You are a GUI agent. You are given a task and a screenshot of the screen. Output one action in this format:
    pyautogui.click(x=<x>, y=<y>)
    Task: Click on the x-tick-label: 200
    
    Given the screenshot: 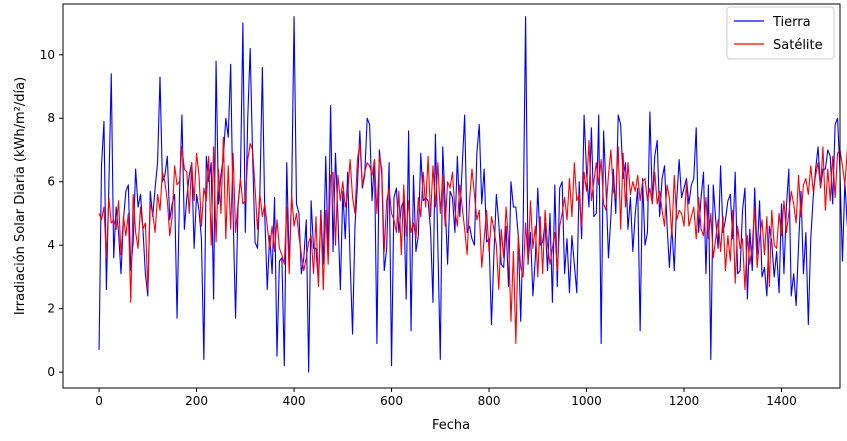 What is the action you would take?
    pyautogui.click(x=196, y=401)
    